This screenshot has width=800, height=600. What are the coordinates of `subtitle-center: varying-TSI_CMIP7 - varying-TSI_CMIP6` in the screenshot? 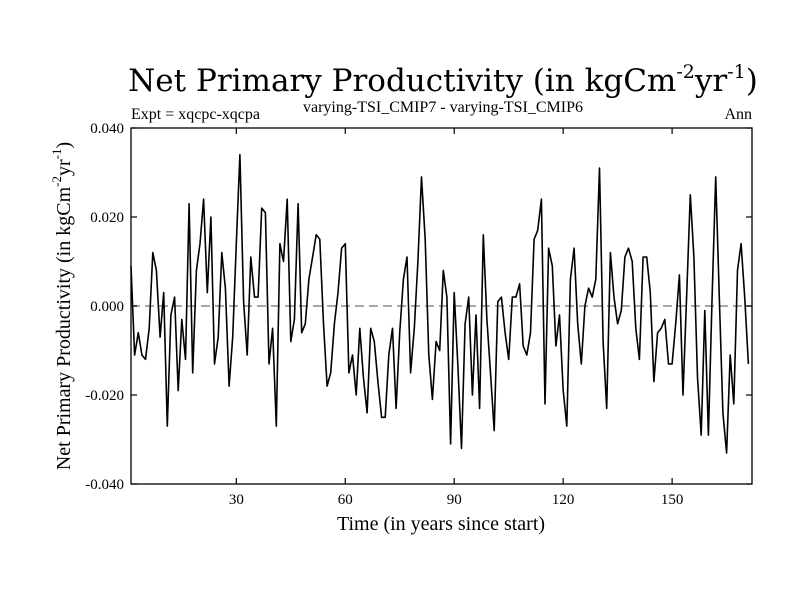 It's located at (443, 107).